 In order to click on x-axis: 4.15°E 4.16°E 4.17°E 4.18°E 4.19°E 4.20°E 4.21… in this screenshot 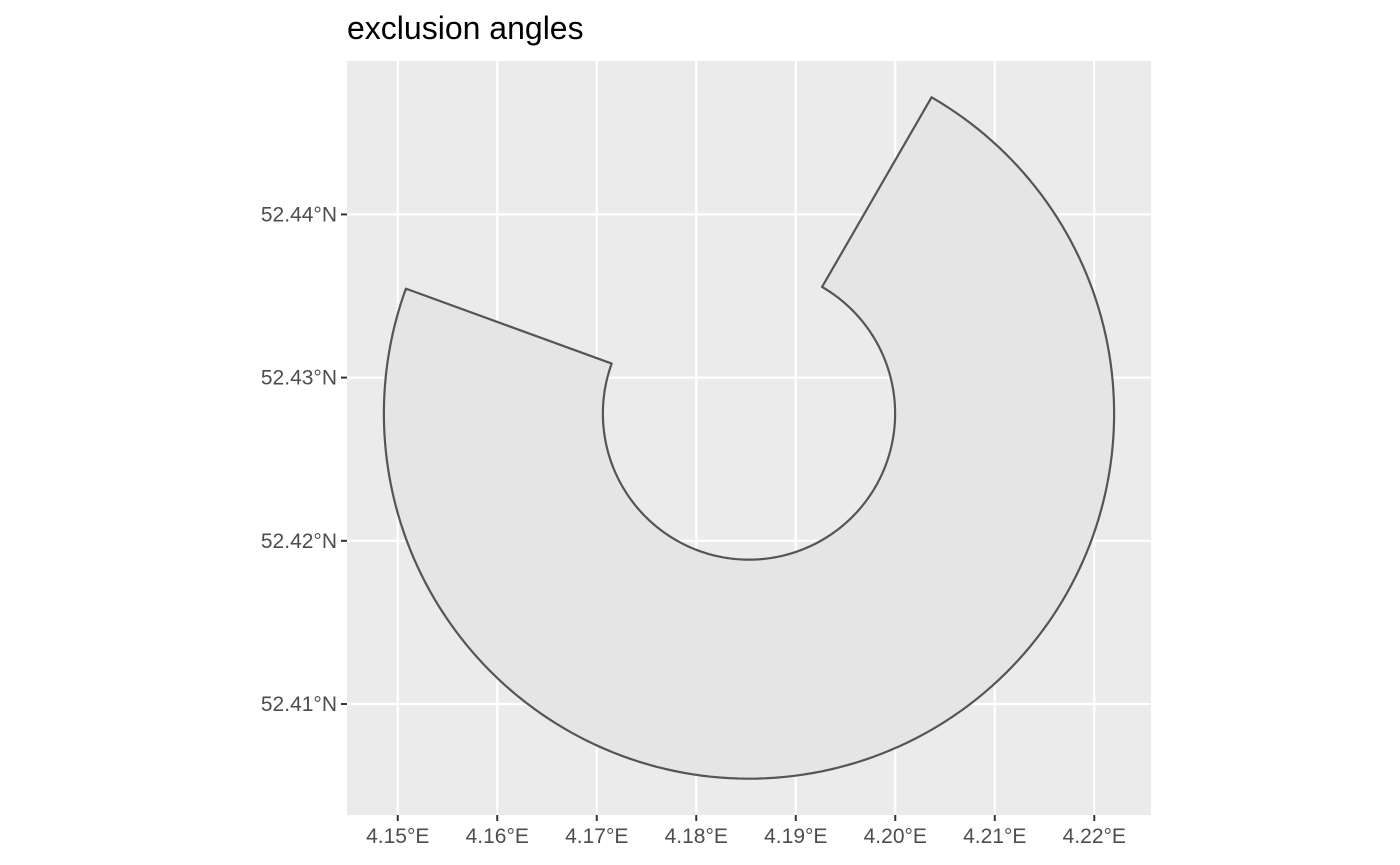, I will do `click(746, 831)`.